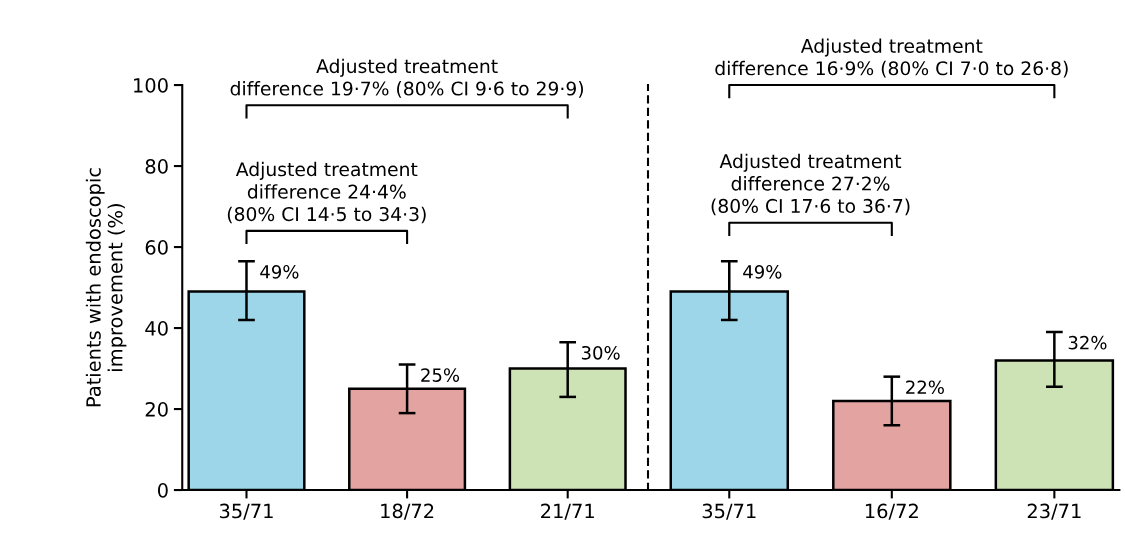 The height and width of the screenshot is (535, 1125). Describe the element at coordinates (891, 511) in the screenshot. I see `x-tick-label: 16/72` at that location.